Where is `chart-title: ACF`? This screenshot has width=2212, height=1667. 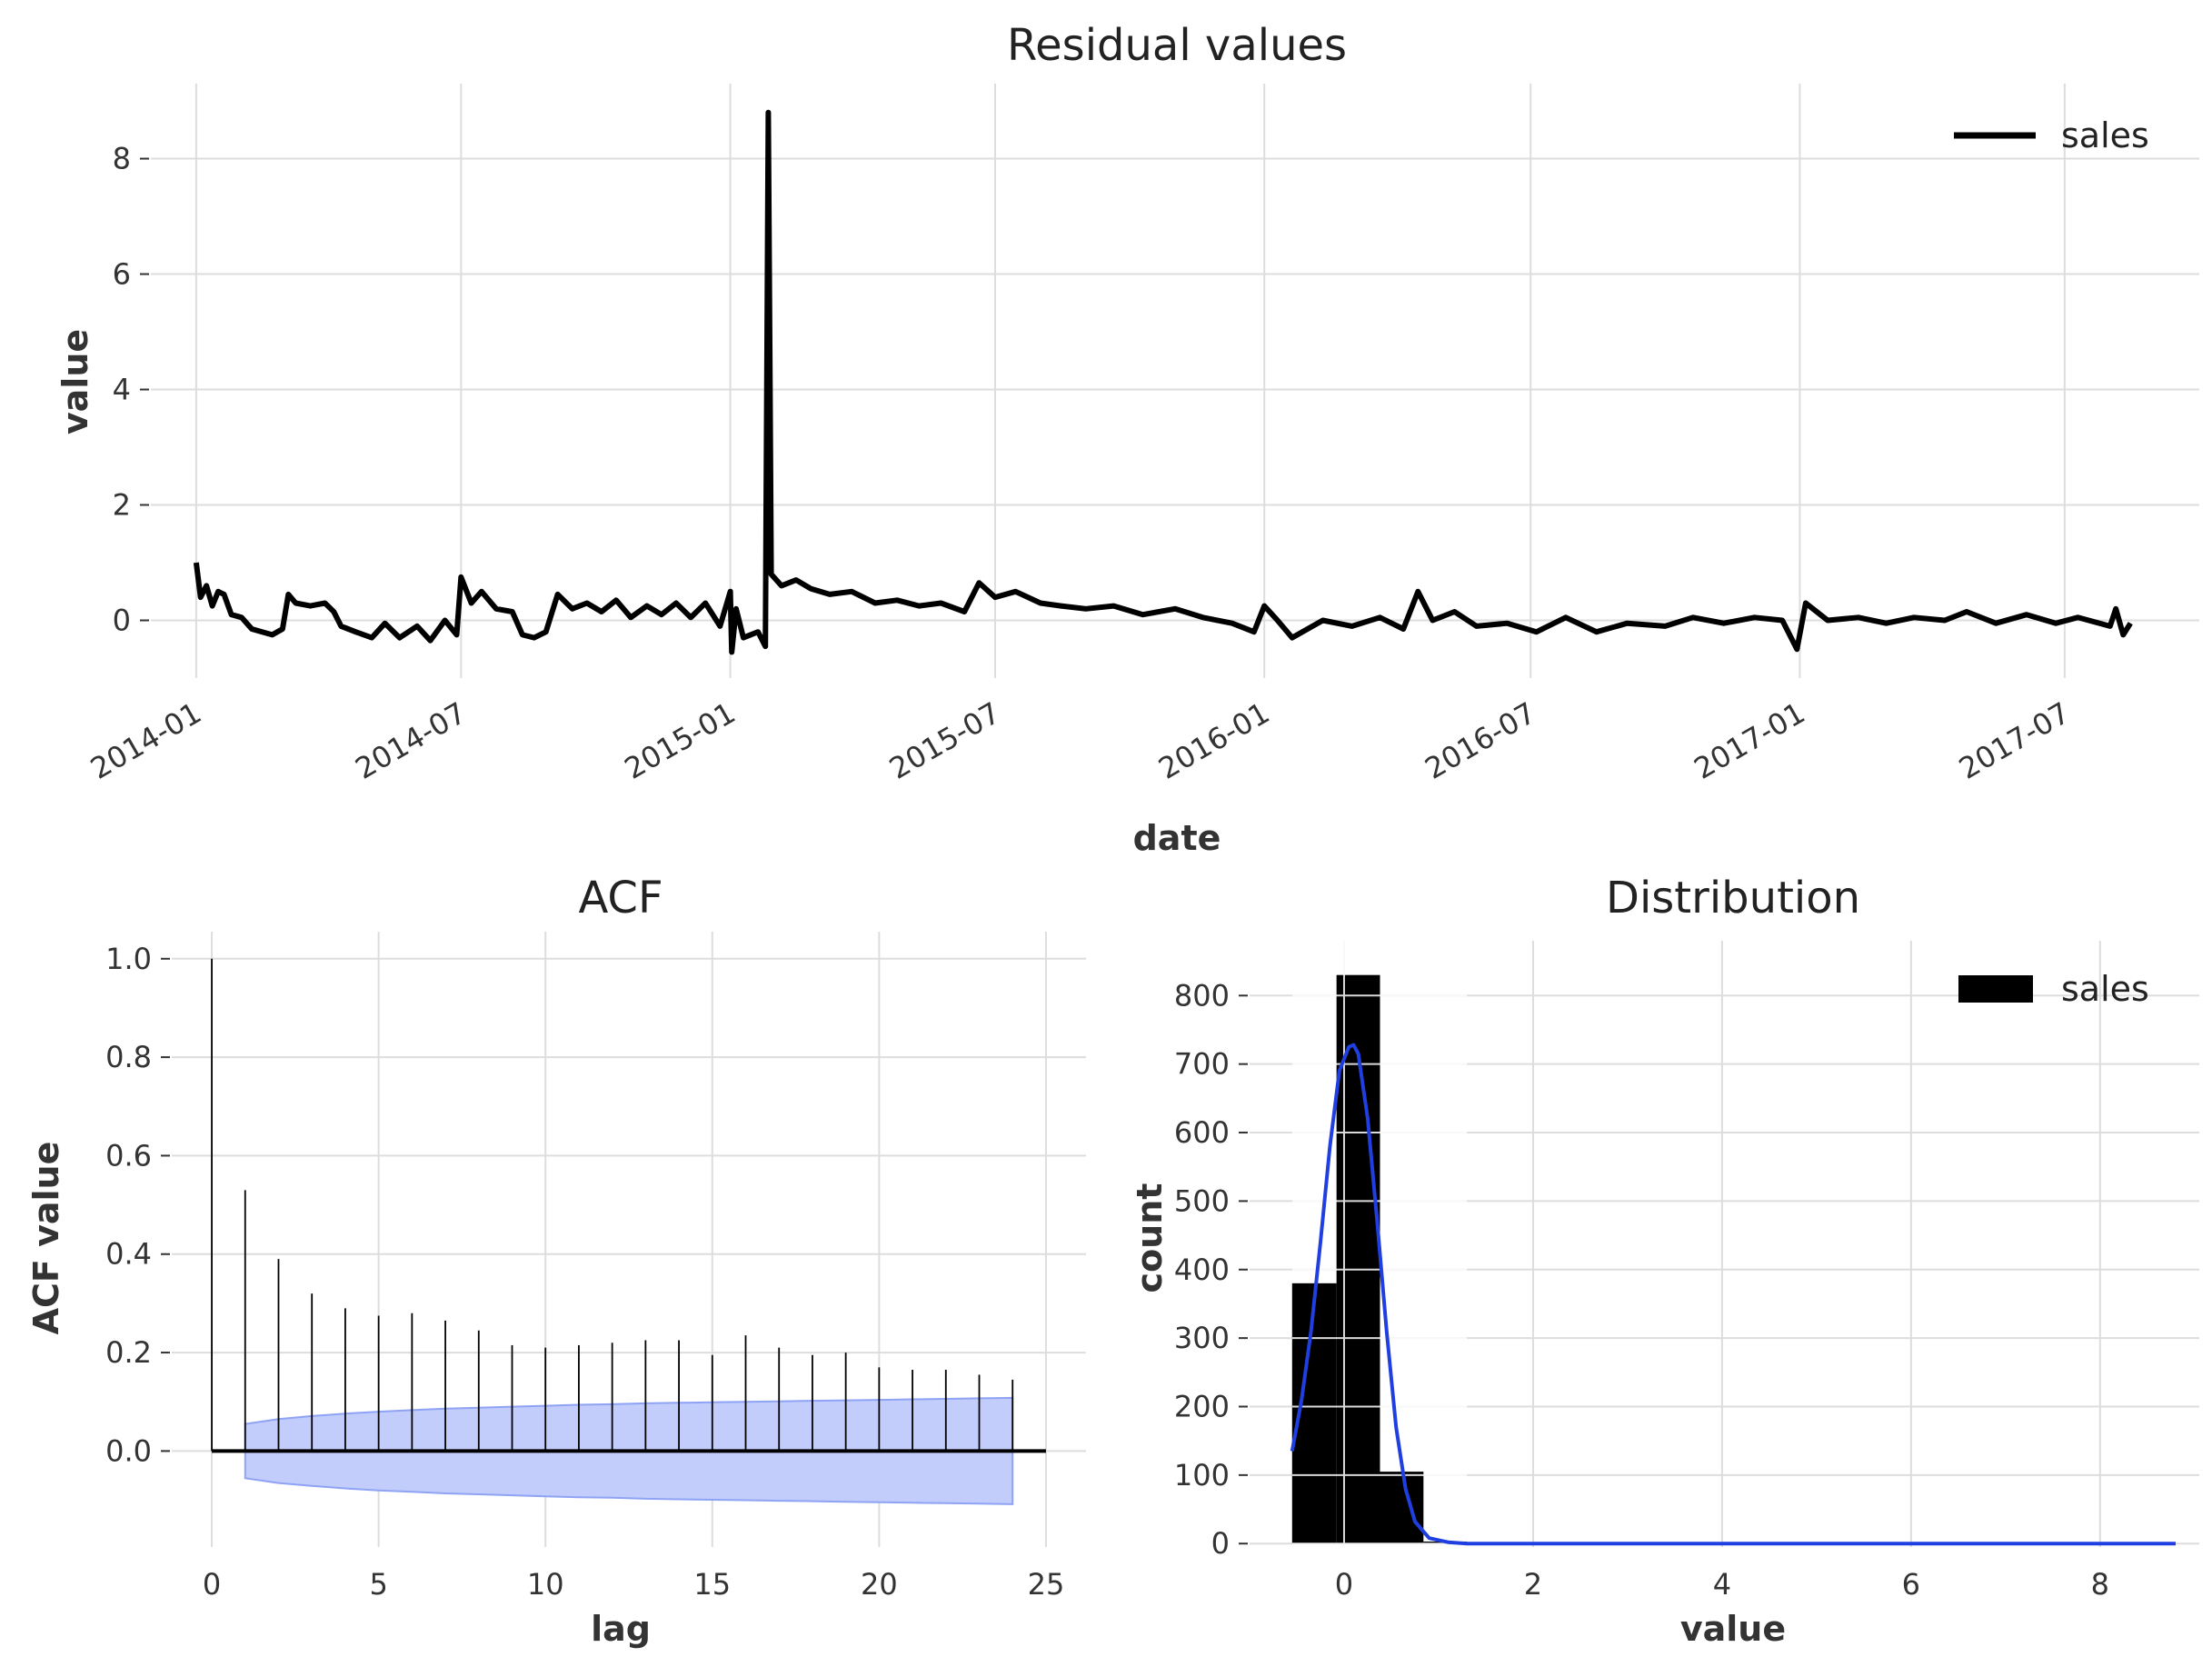
chart-title: ACF is located at coordinates (620, 898).